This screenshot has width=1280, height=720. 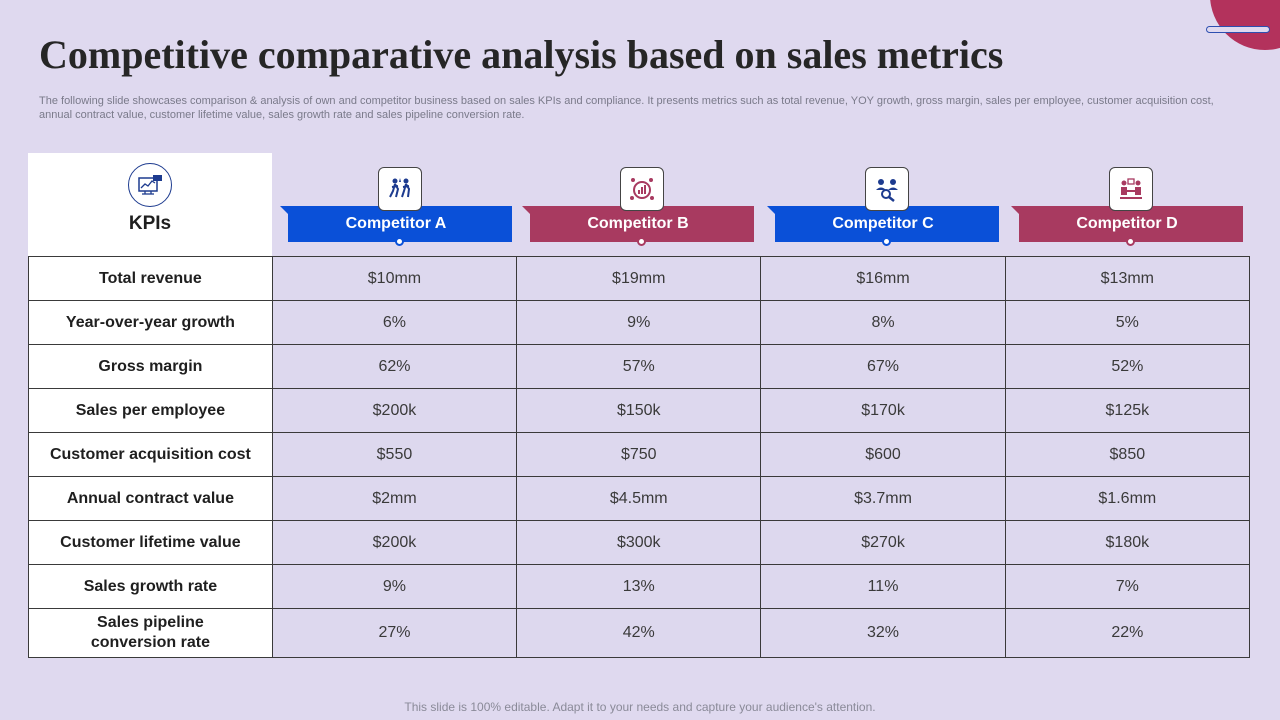 I want to click on kpi-header-cell: KPIs, so click(x=150, y=204).